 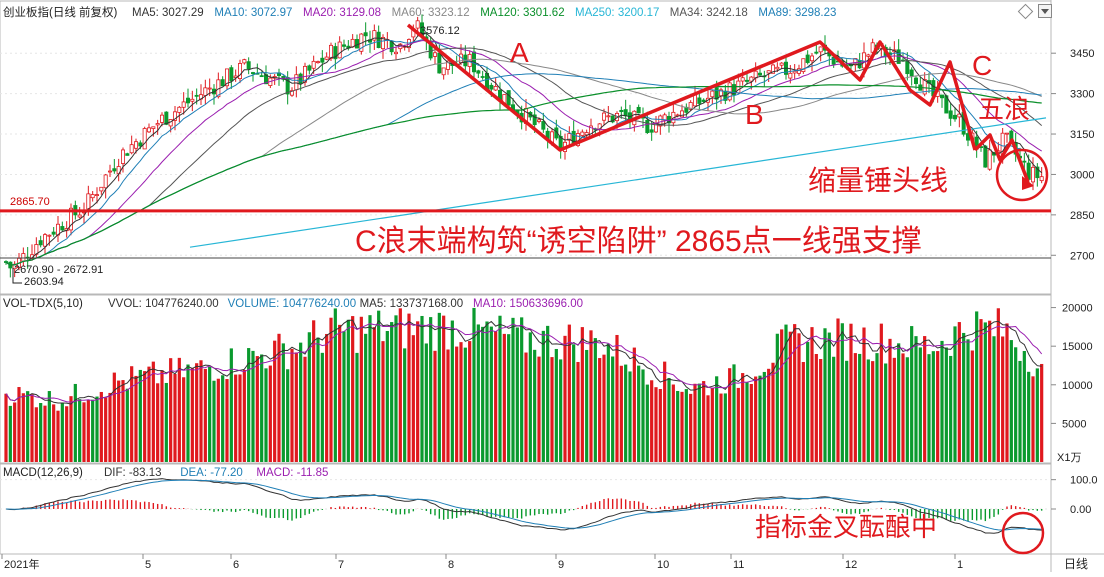 I want to click on ma-legend-item: MA250: 3200.17, so click(x=617, y=13).